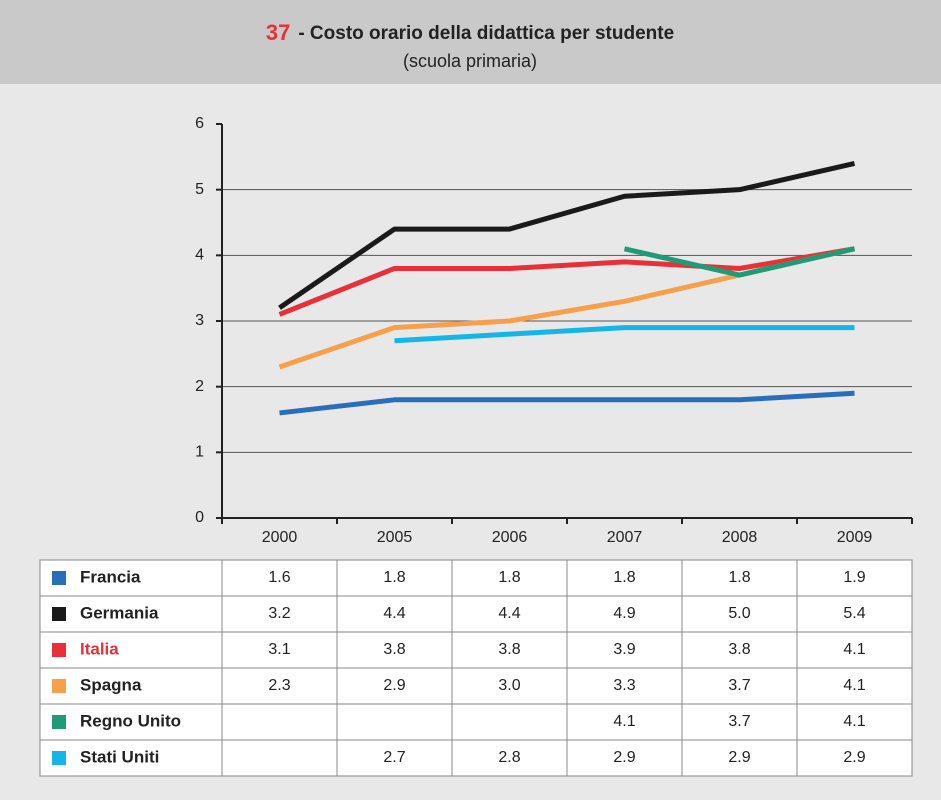 Image resolution: width=941 pixels, height=805 pixels. I want to click on header, so click(470, 42).